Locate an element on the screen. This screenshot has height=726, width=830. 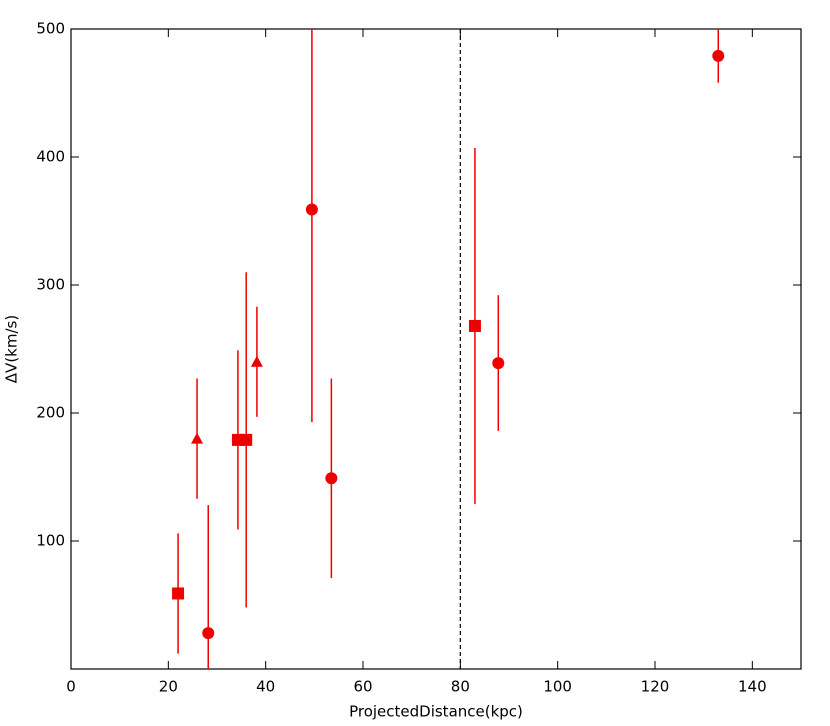
x-tick-label: 80 is located at coordinates (460, 687).